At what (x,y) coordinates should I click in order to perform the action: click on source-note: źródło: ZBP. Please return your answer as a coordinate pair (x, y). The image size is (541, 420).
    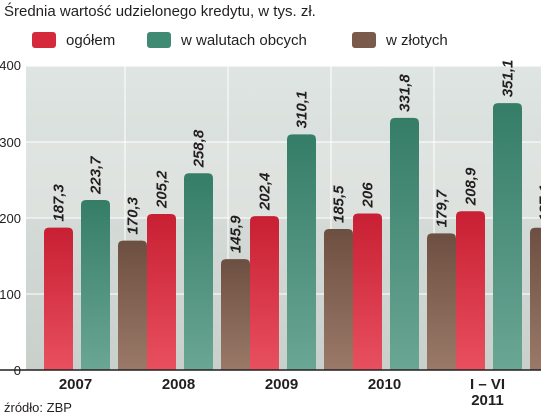
    Looking at the image, I should click on (38, 407).